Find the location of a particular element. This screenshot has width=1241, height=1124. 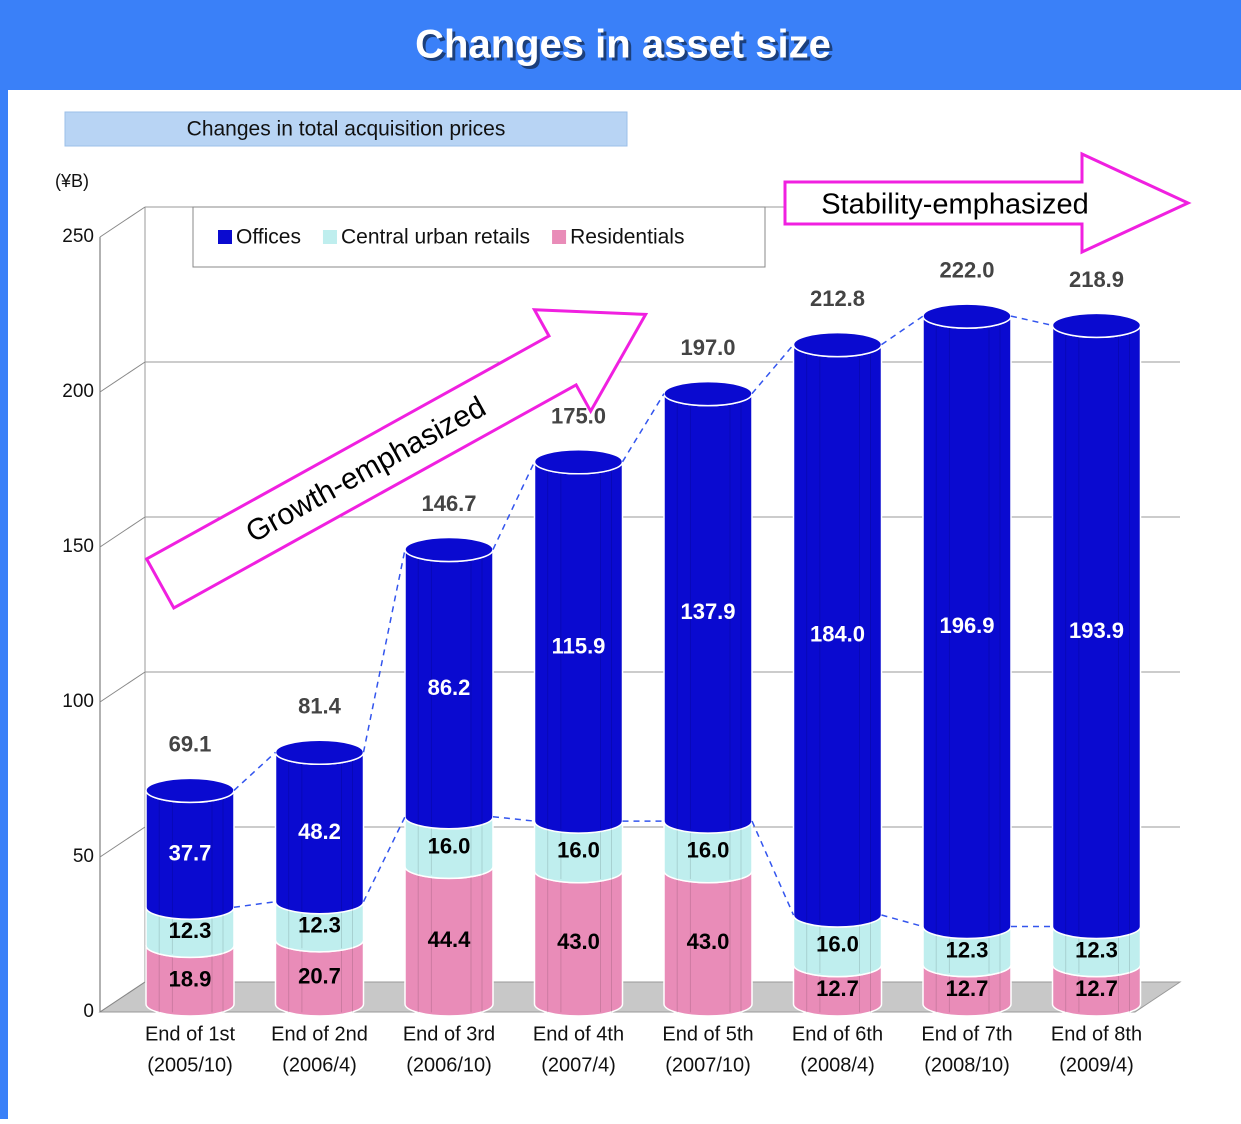

x-tick-label: End of 4th is located at coordinates (578, 1034).